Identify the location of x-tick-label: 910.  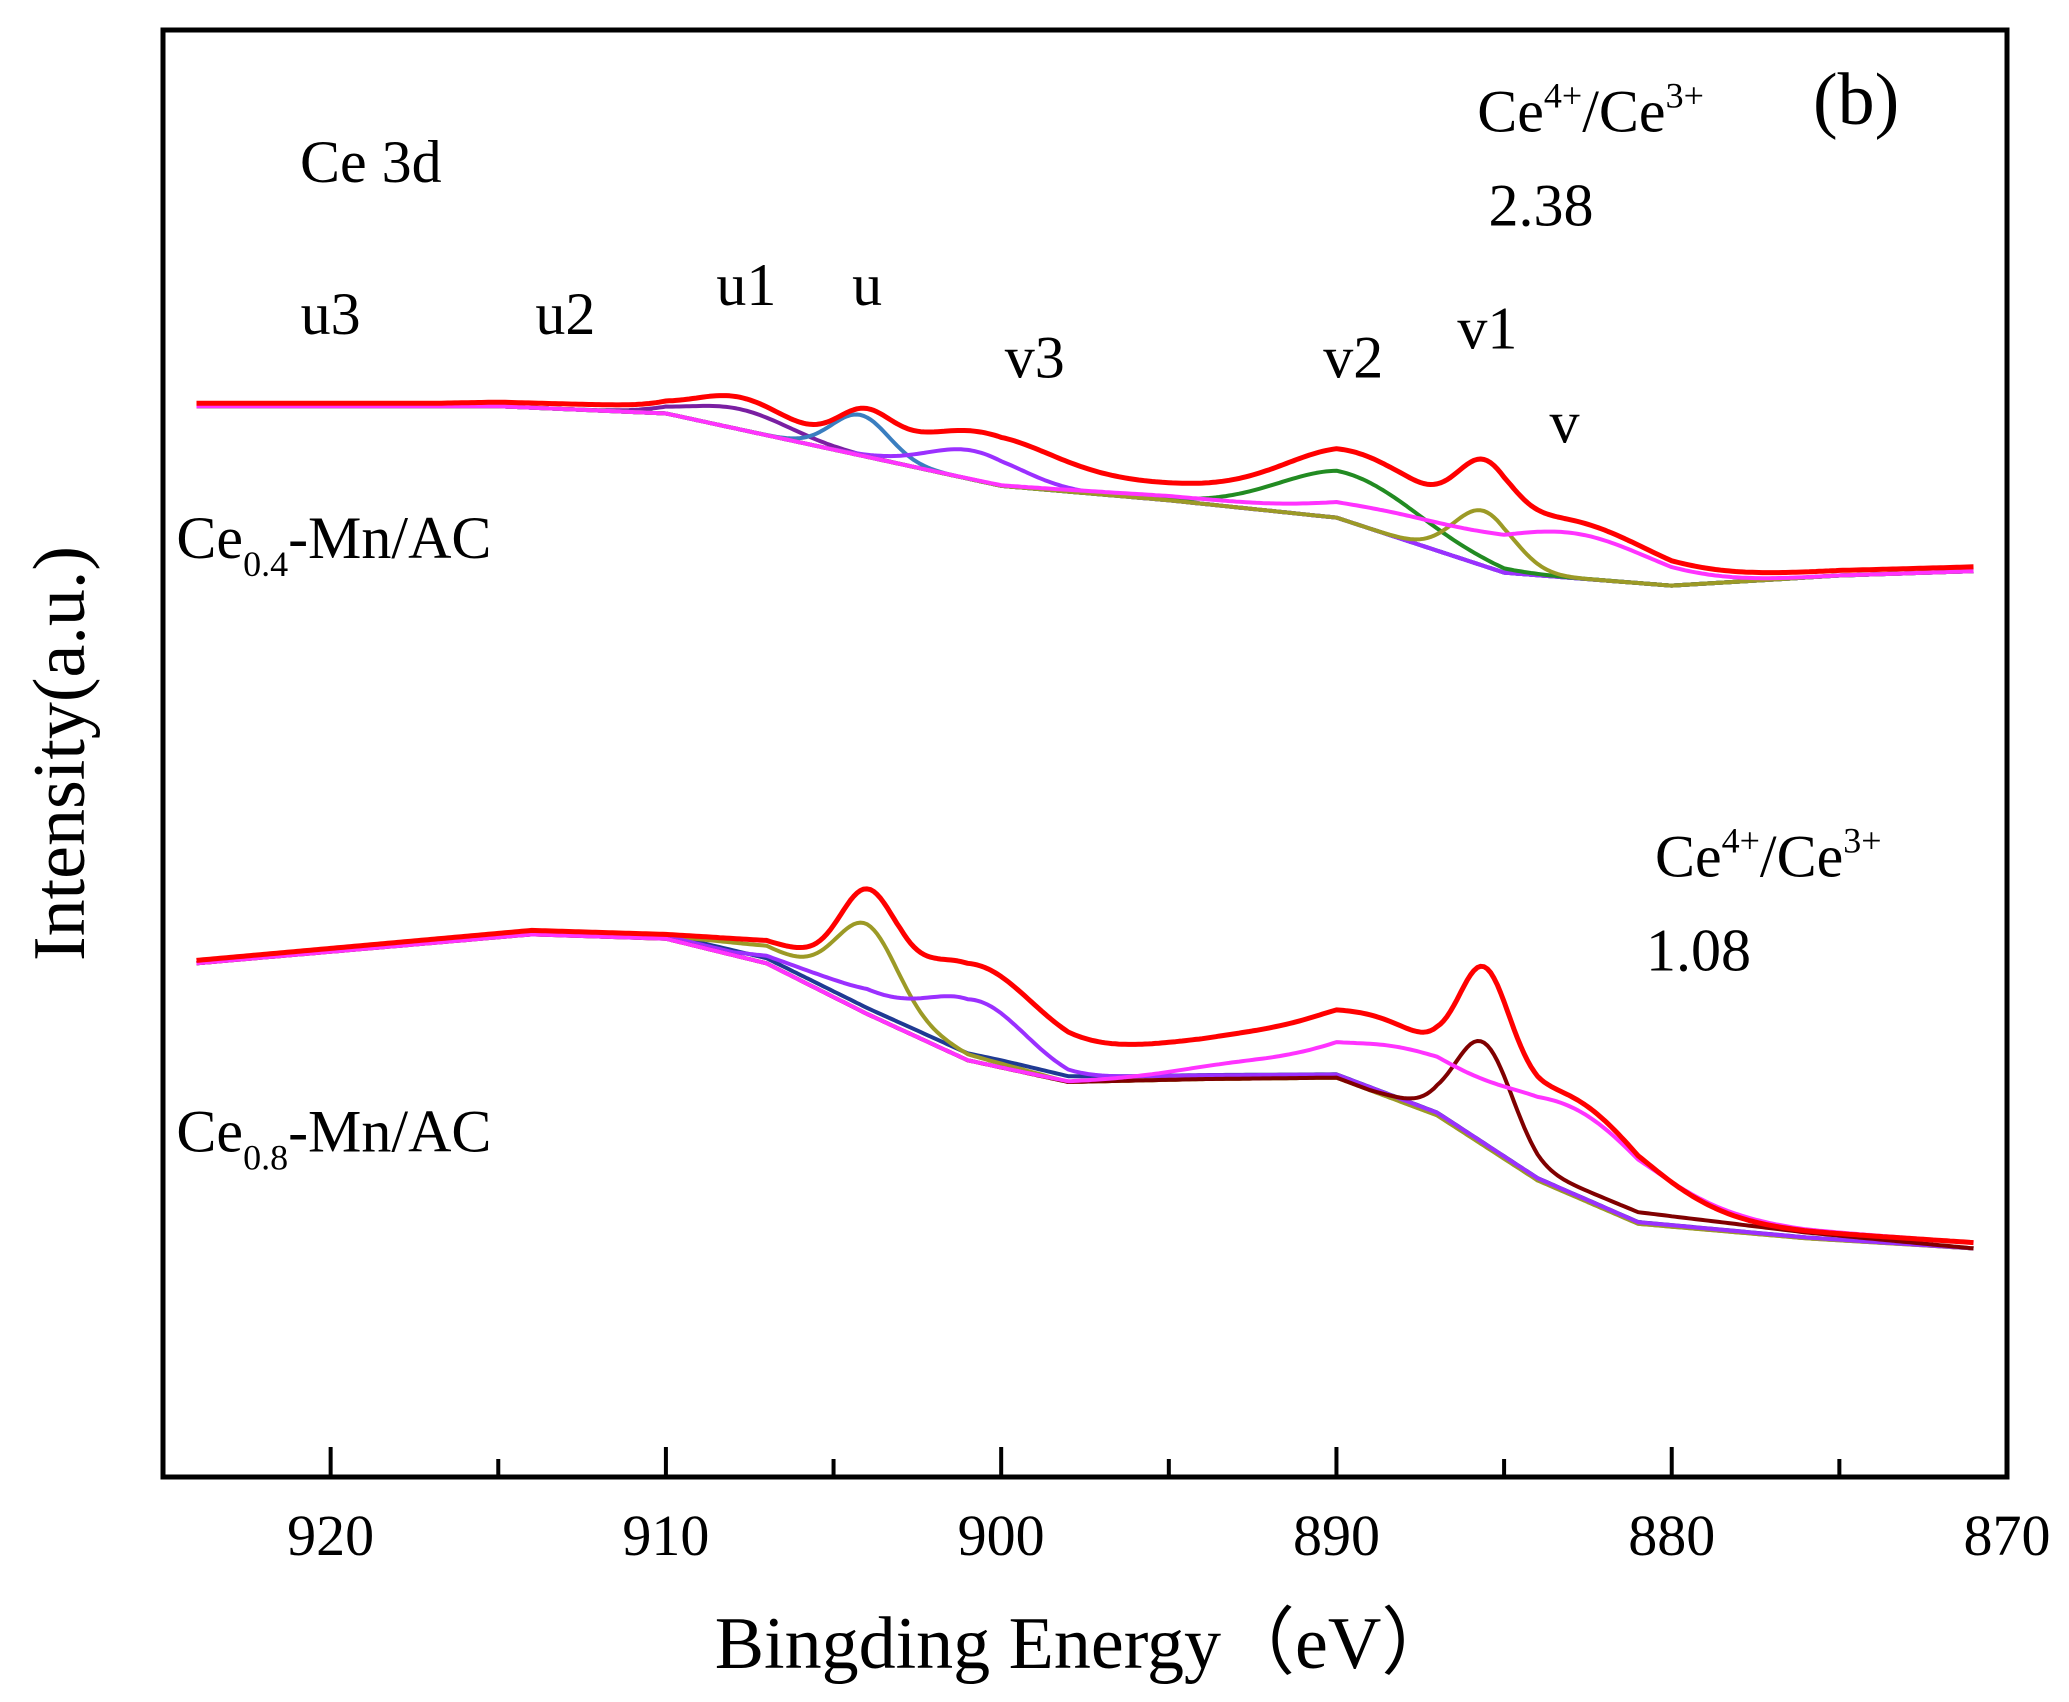
(665, 1535).